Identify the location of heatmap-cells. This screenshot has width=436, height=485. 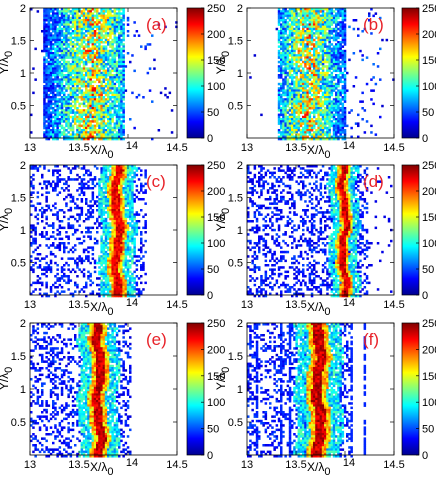
(322, 74).